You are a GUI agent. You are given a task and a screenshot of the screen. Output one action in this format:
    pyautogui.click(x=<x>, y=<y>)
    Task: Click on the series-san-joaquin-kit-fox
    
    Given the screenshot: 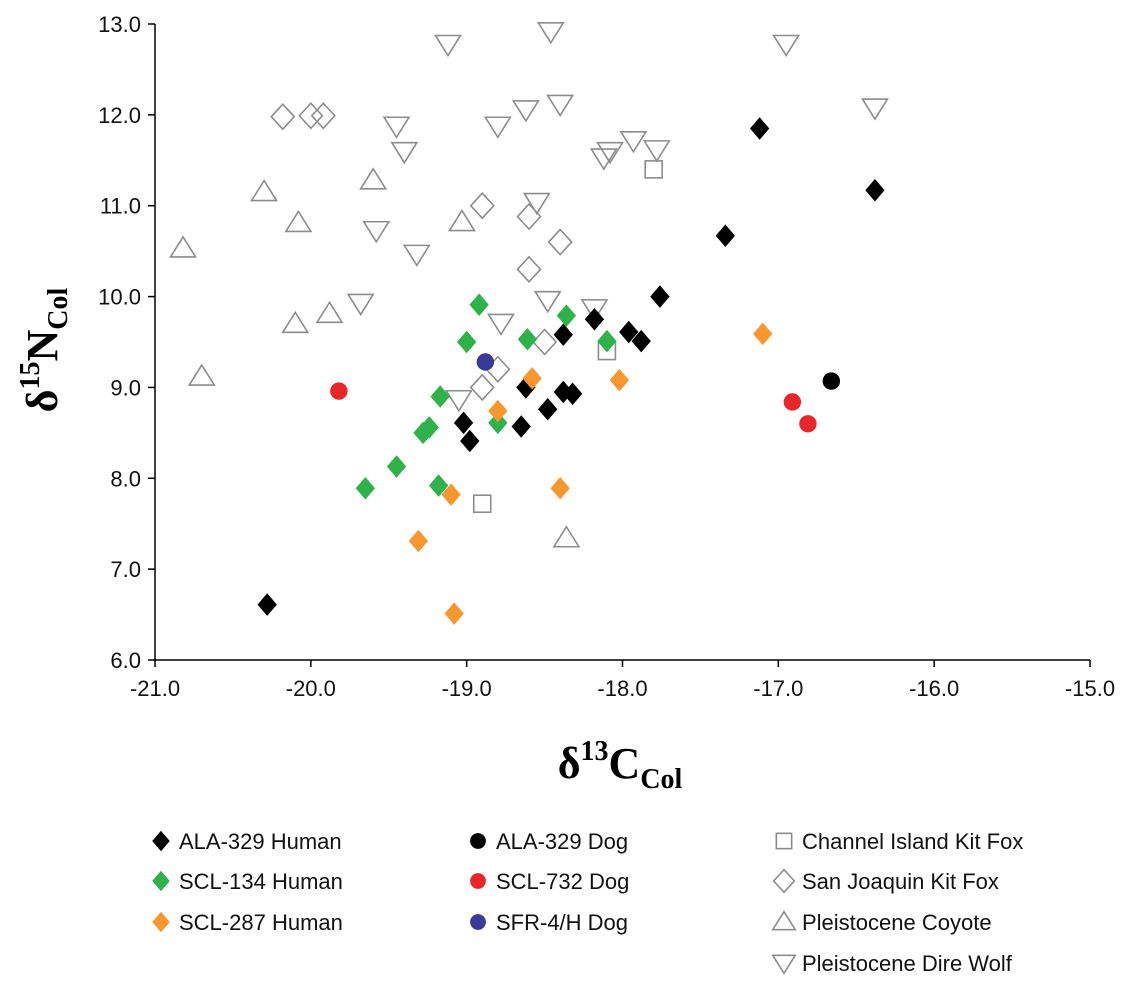 What is the action you would take?
    pyautogui.click(x=421, y=252)
    